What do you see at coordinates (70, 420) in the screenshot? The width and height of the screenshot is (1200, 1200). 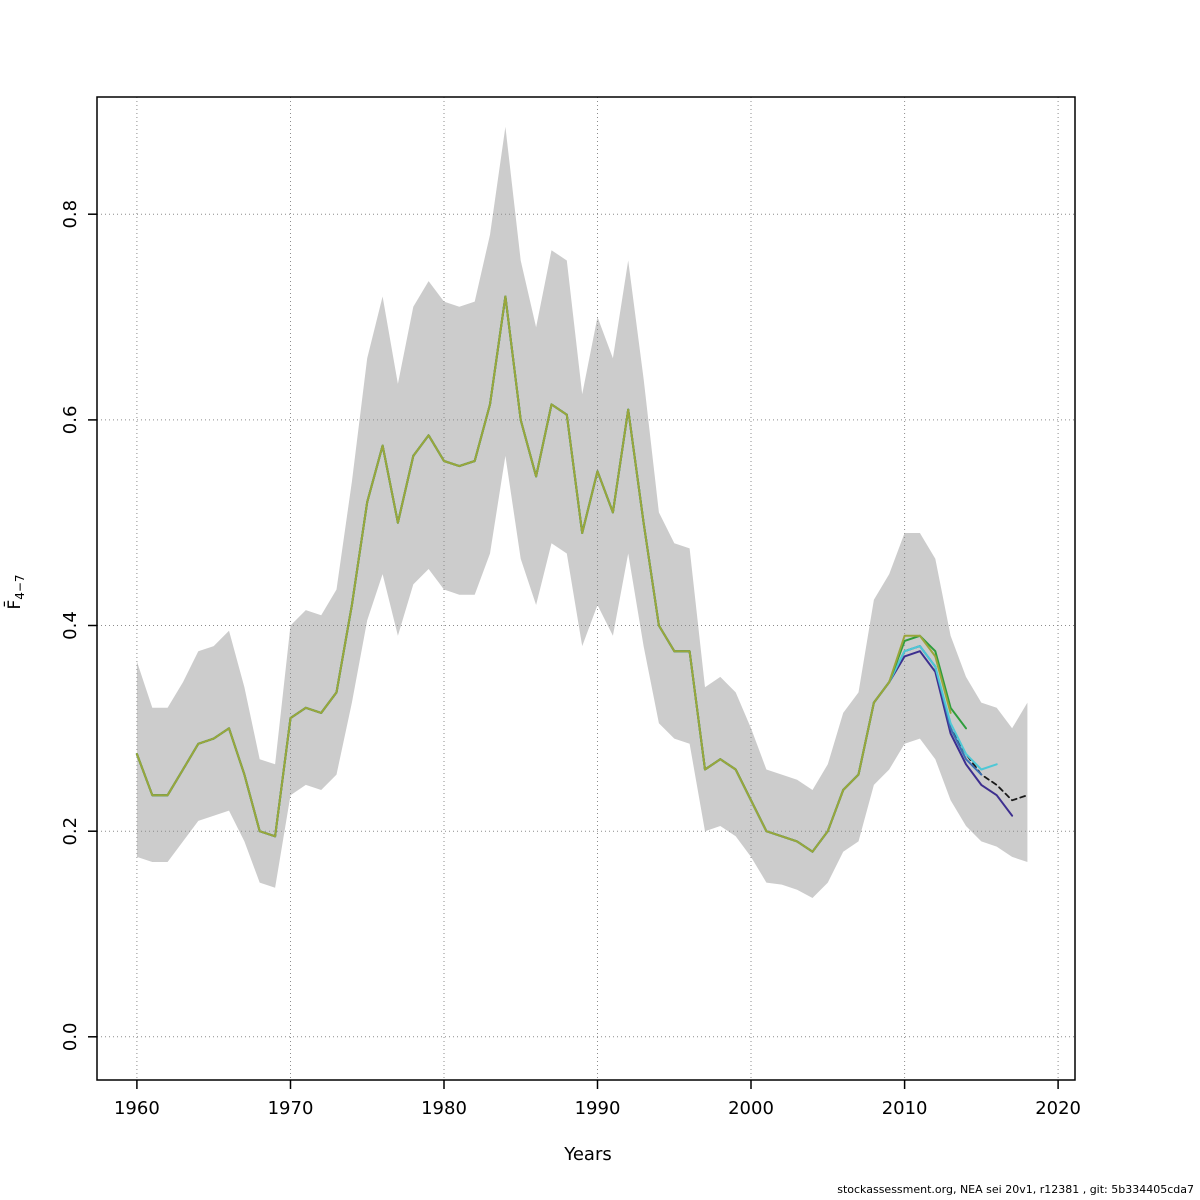 I see `y-tick-label: 0.6` at bounding box center [70, 420].